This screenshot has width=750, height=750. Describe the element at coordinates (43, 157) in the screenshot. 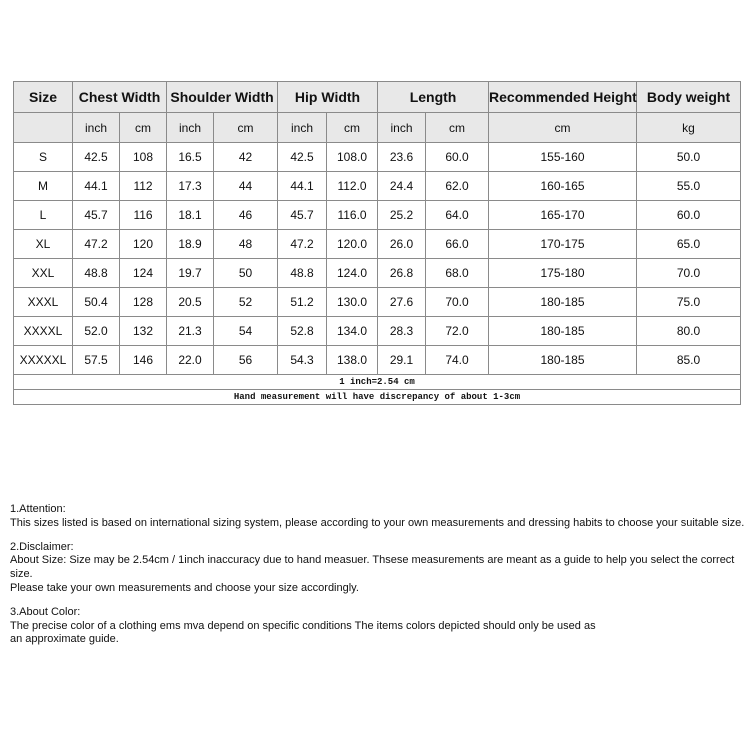

I see `size-cell: S` at that location.